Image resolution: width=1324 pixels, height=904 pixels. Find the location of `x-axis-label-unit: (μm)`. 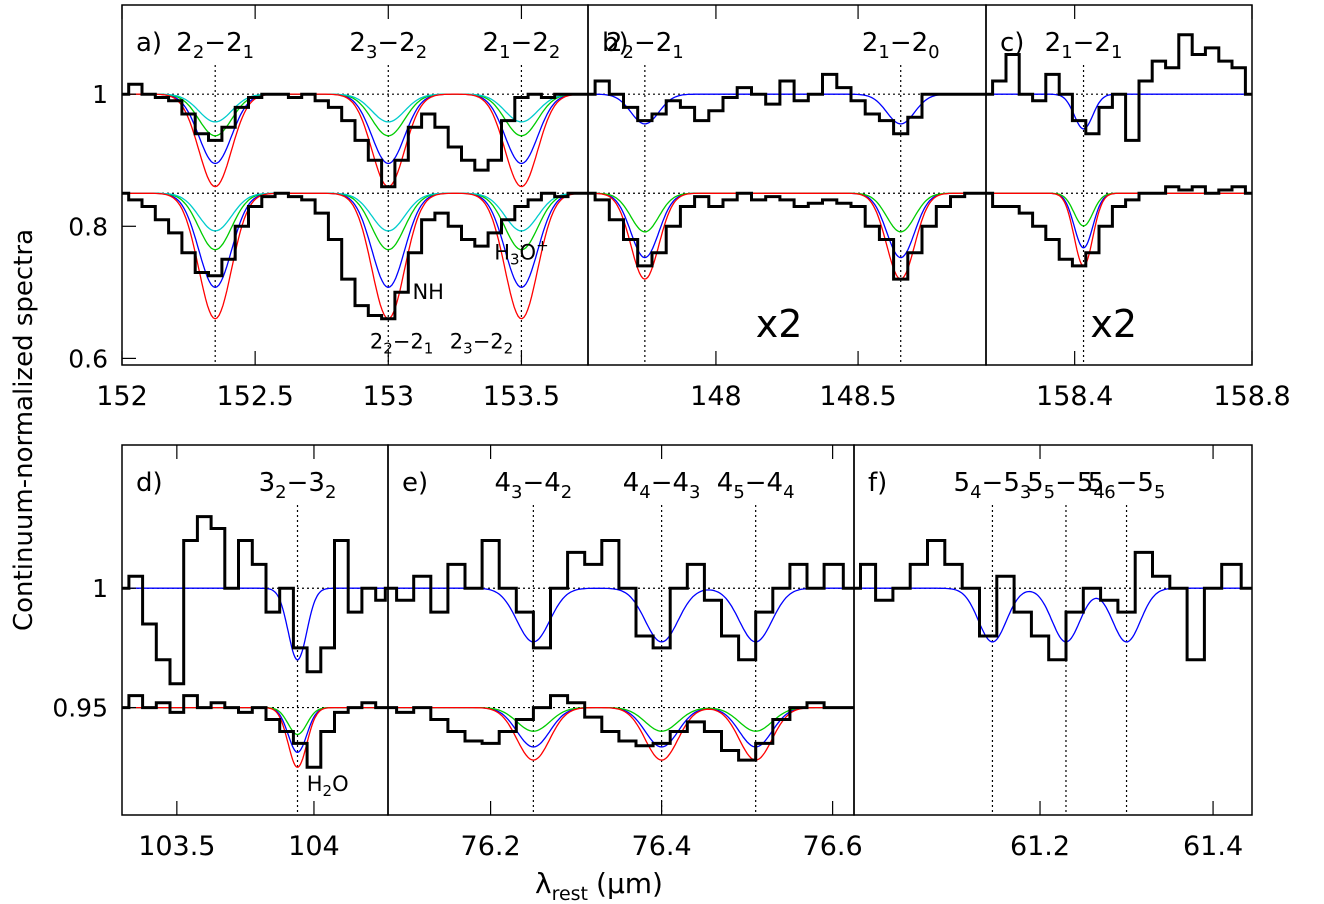

x-axis-label-unit: (μm) is located at coordinates (629, 883).